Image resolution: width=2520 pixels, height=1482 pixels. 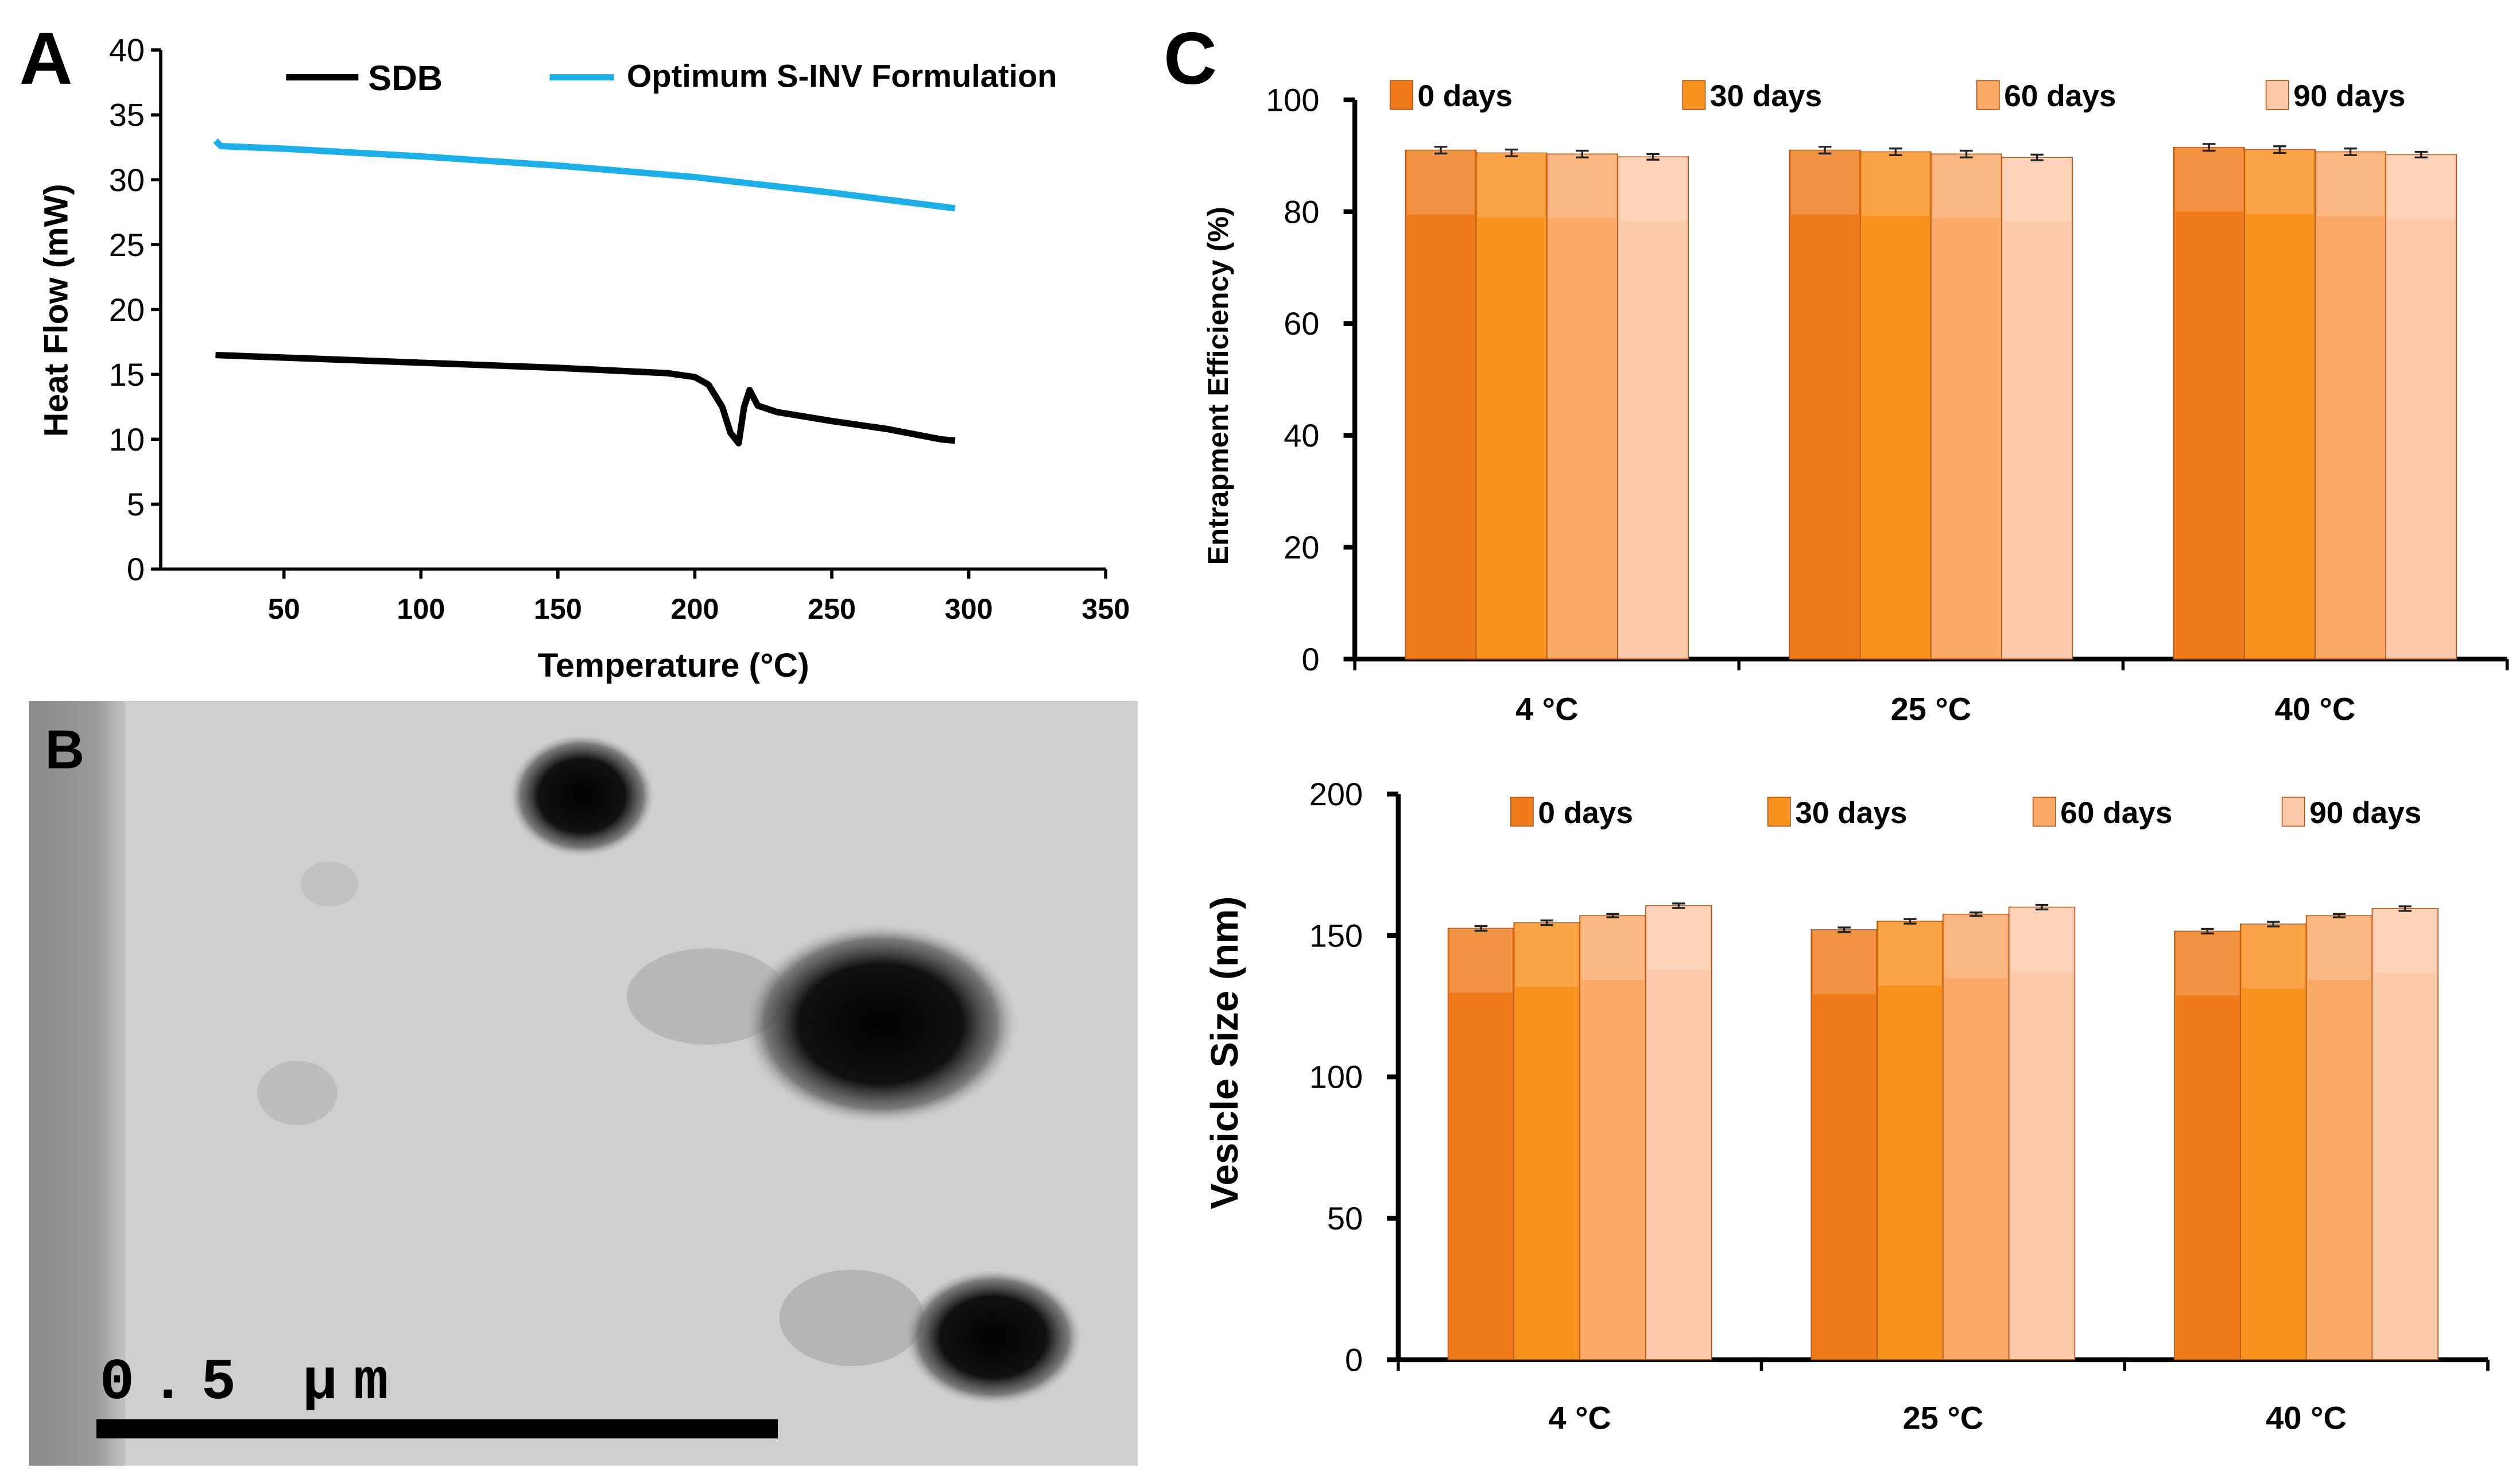 I want to click on legend: SDB Optimum S-INV Formulation, so click(x=671, y=78).